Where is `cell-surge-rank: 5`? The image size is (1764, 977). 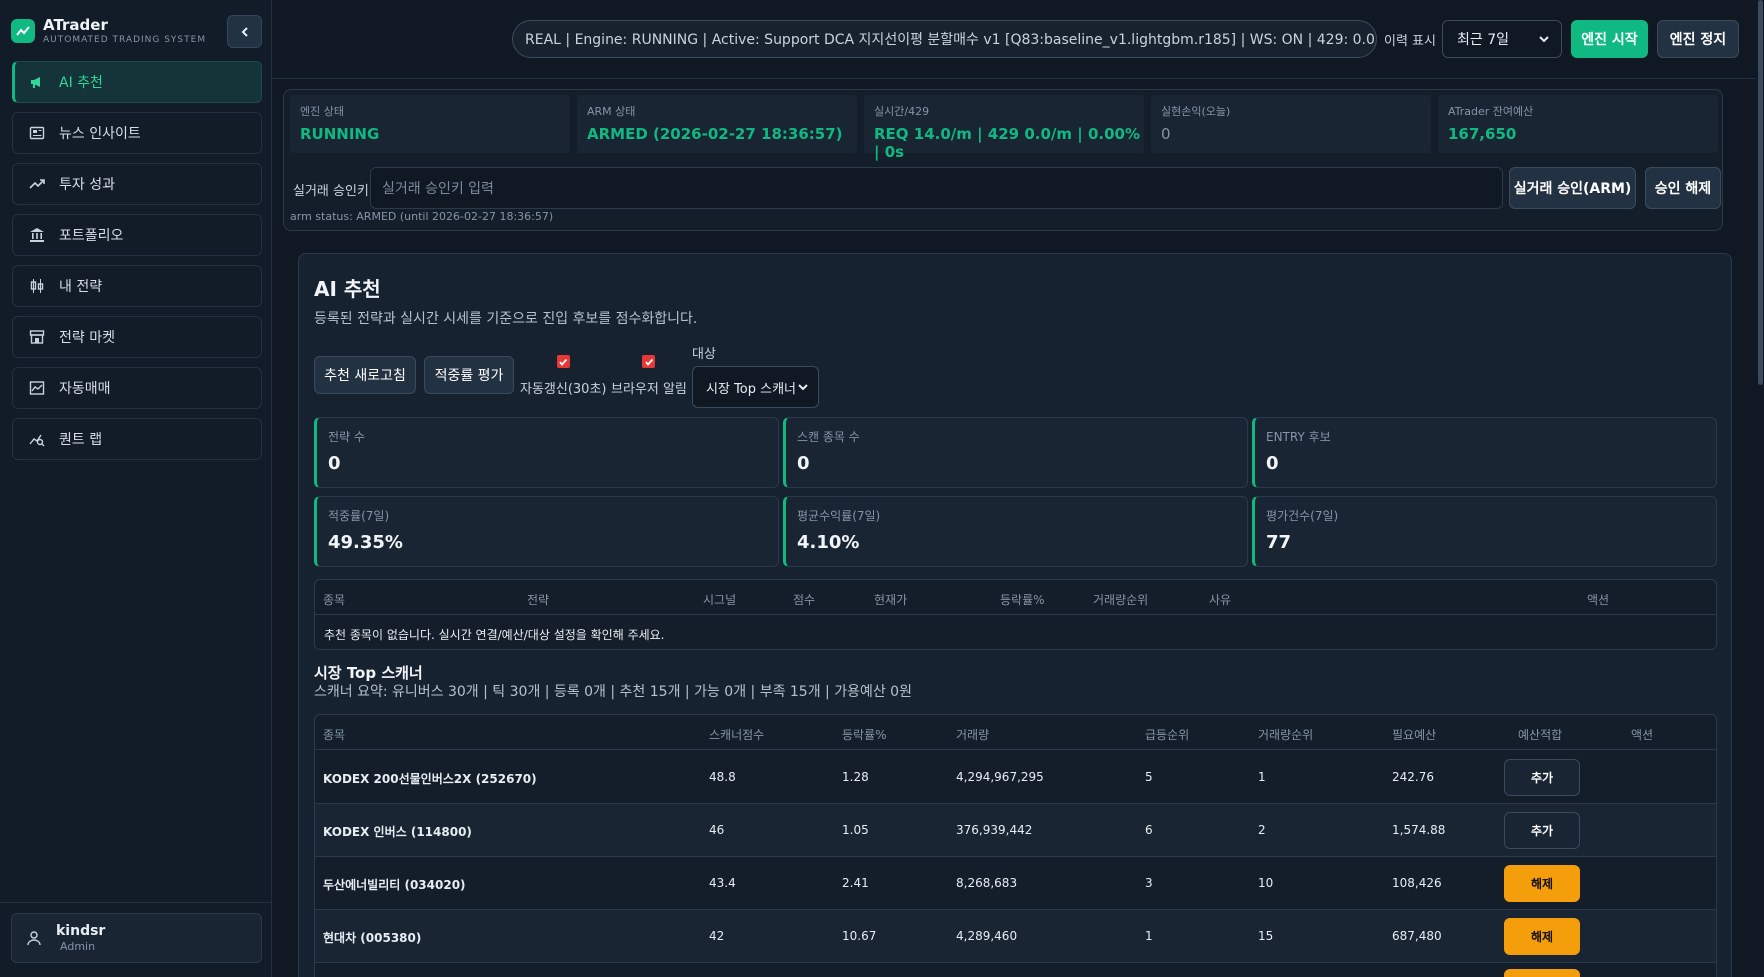 cell-surge-rank: 5 is located at coordinates (1149, 777).